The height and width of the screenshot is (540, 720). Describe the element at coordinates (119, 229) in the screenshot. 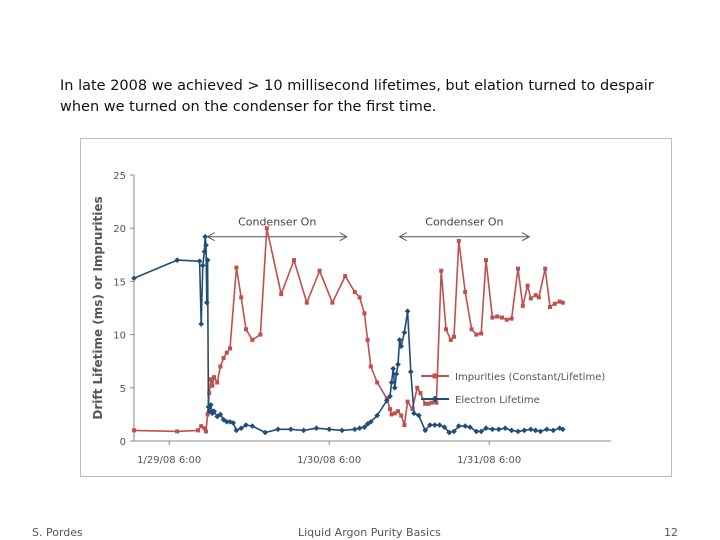

I see `y-tick-label: 20` at that location.